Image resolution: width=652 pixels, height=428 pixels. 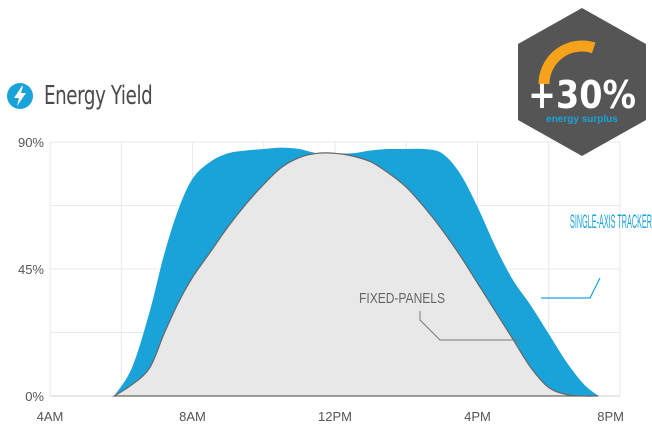 What do you see at coordinates (477, 416) in the screenshot?
I see `x-tick-label: 4PM` at bounding box center [477, 416].